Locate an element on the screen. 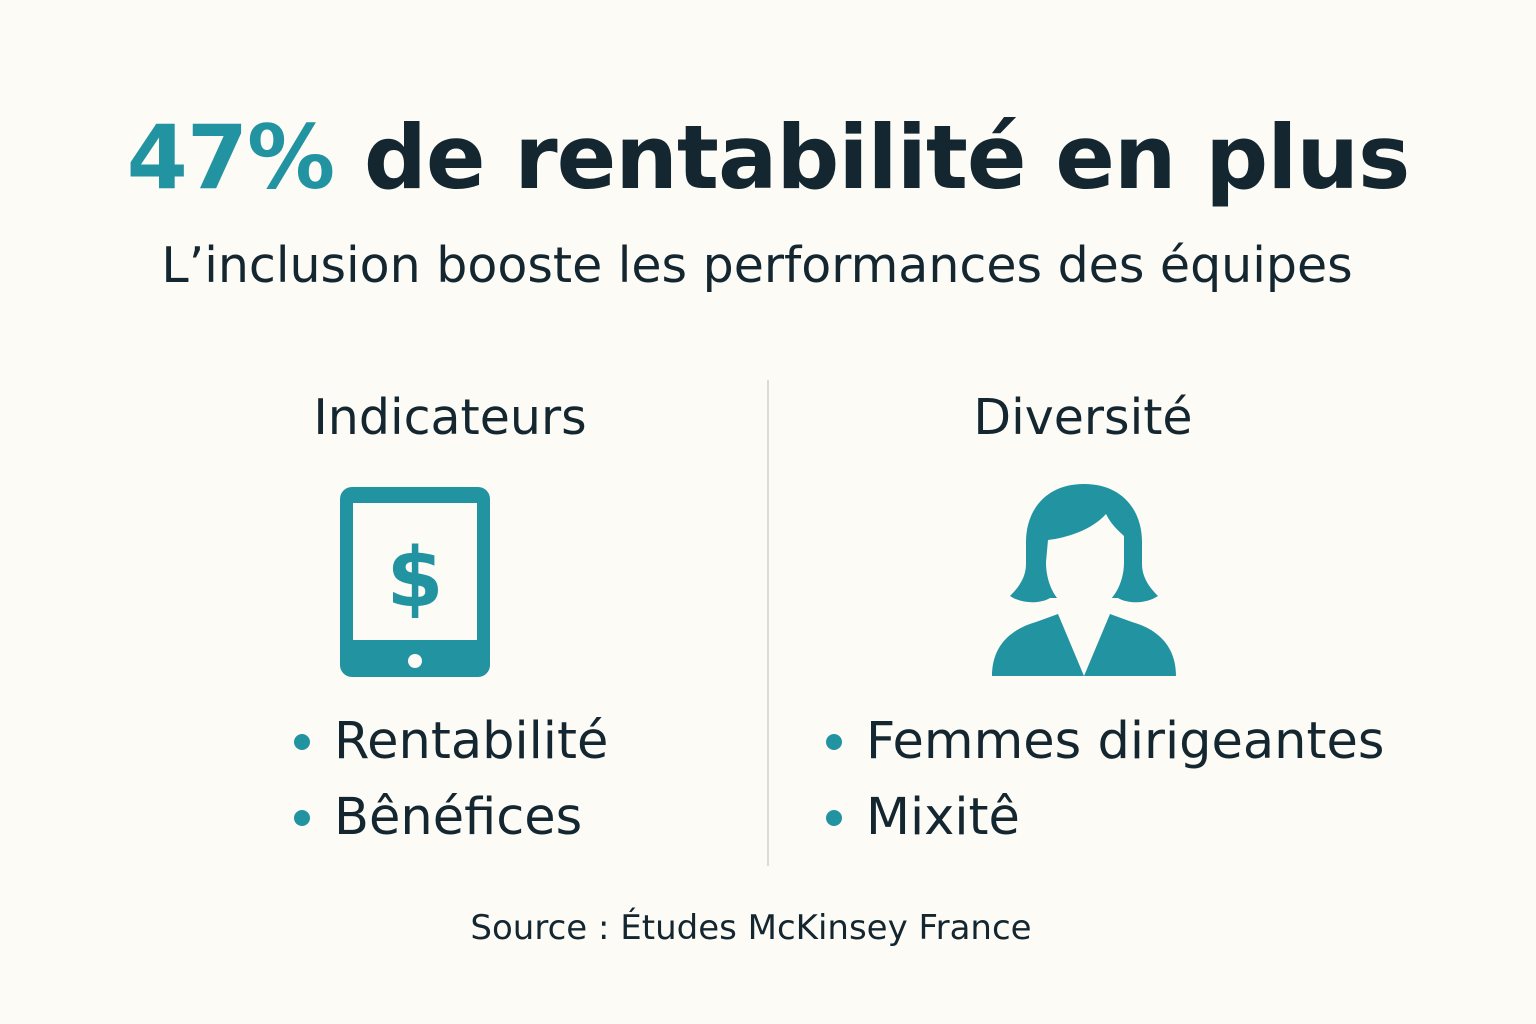 The image size is (1536, 1024). tablet-dollar-icon: $ is located at coordinates (415, 582).